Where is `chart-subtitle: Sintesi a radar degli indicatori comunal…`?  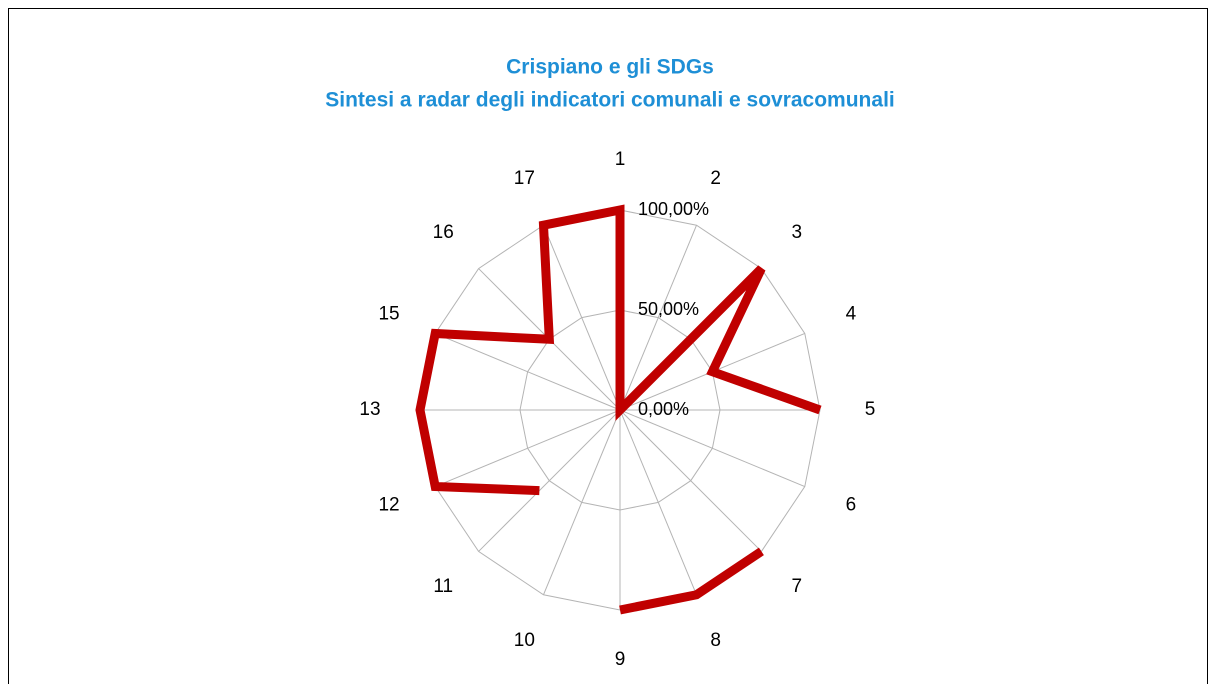 chart-subtitle: Sintesi a radar degli indicatori comunal… is located at coordinates (610, 100).